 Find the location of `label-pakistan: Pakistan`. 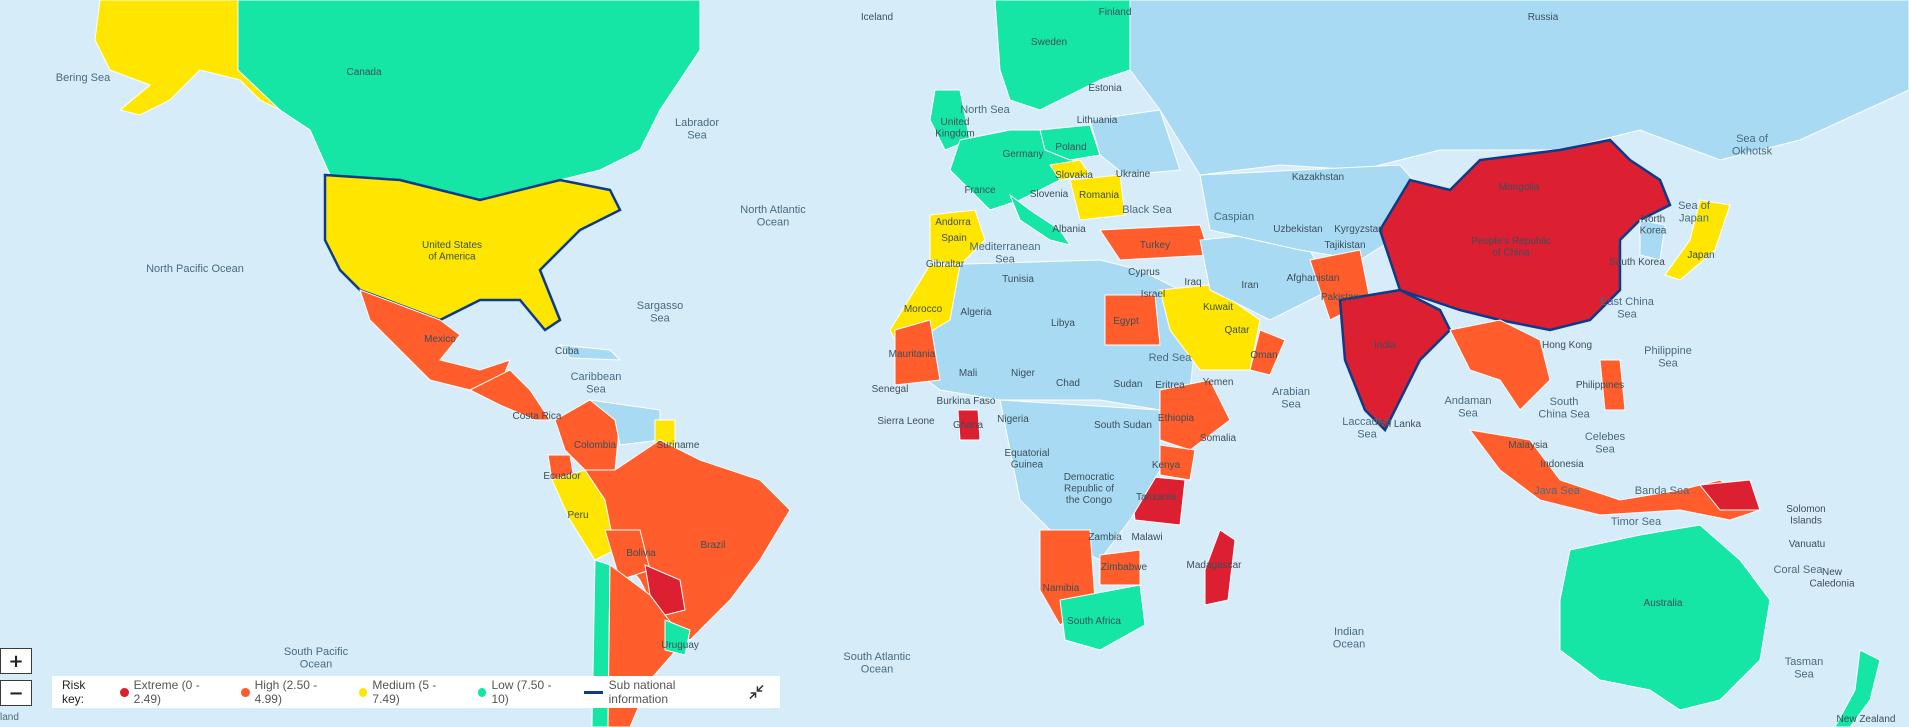

label-pakistan: Pakistan is located at coordinates (1340, 297).